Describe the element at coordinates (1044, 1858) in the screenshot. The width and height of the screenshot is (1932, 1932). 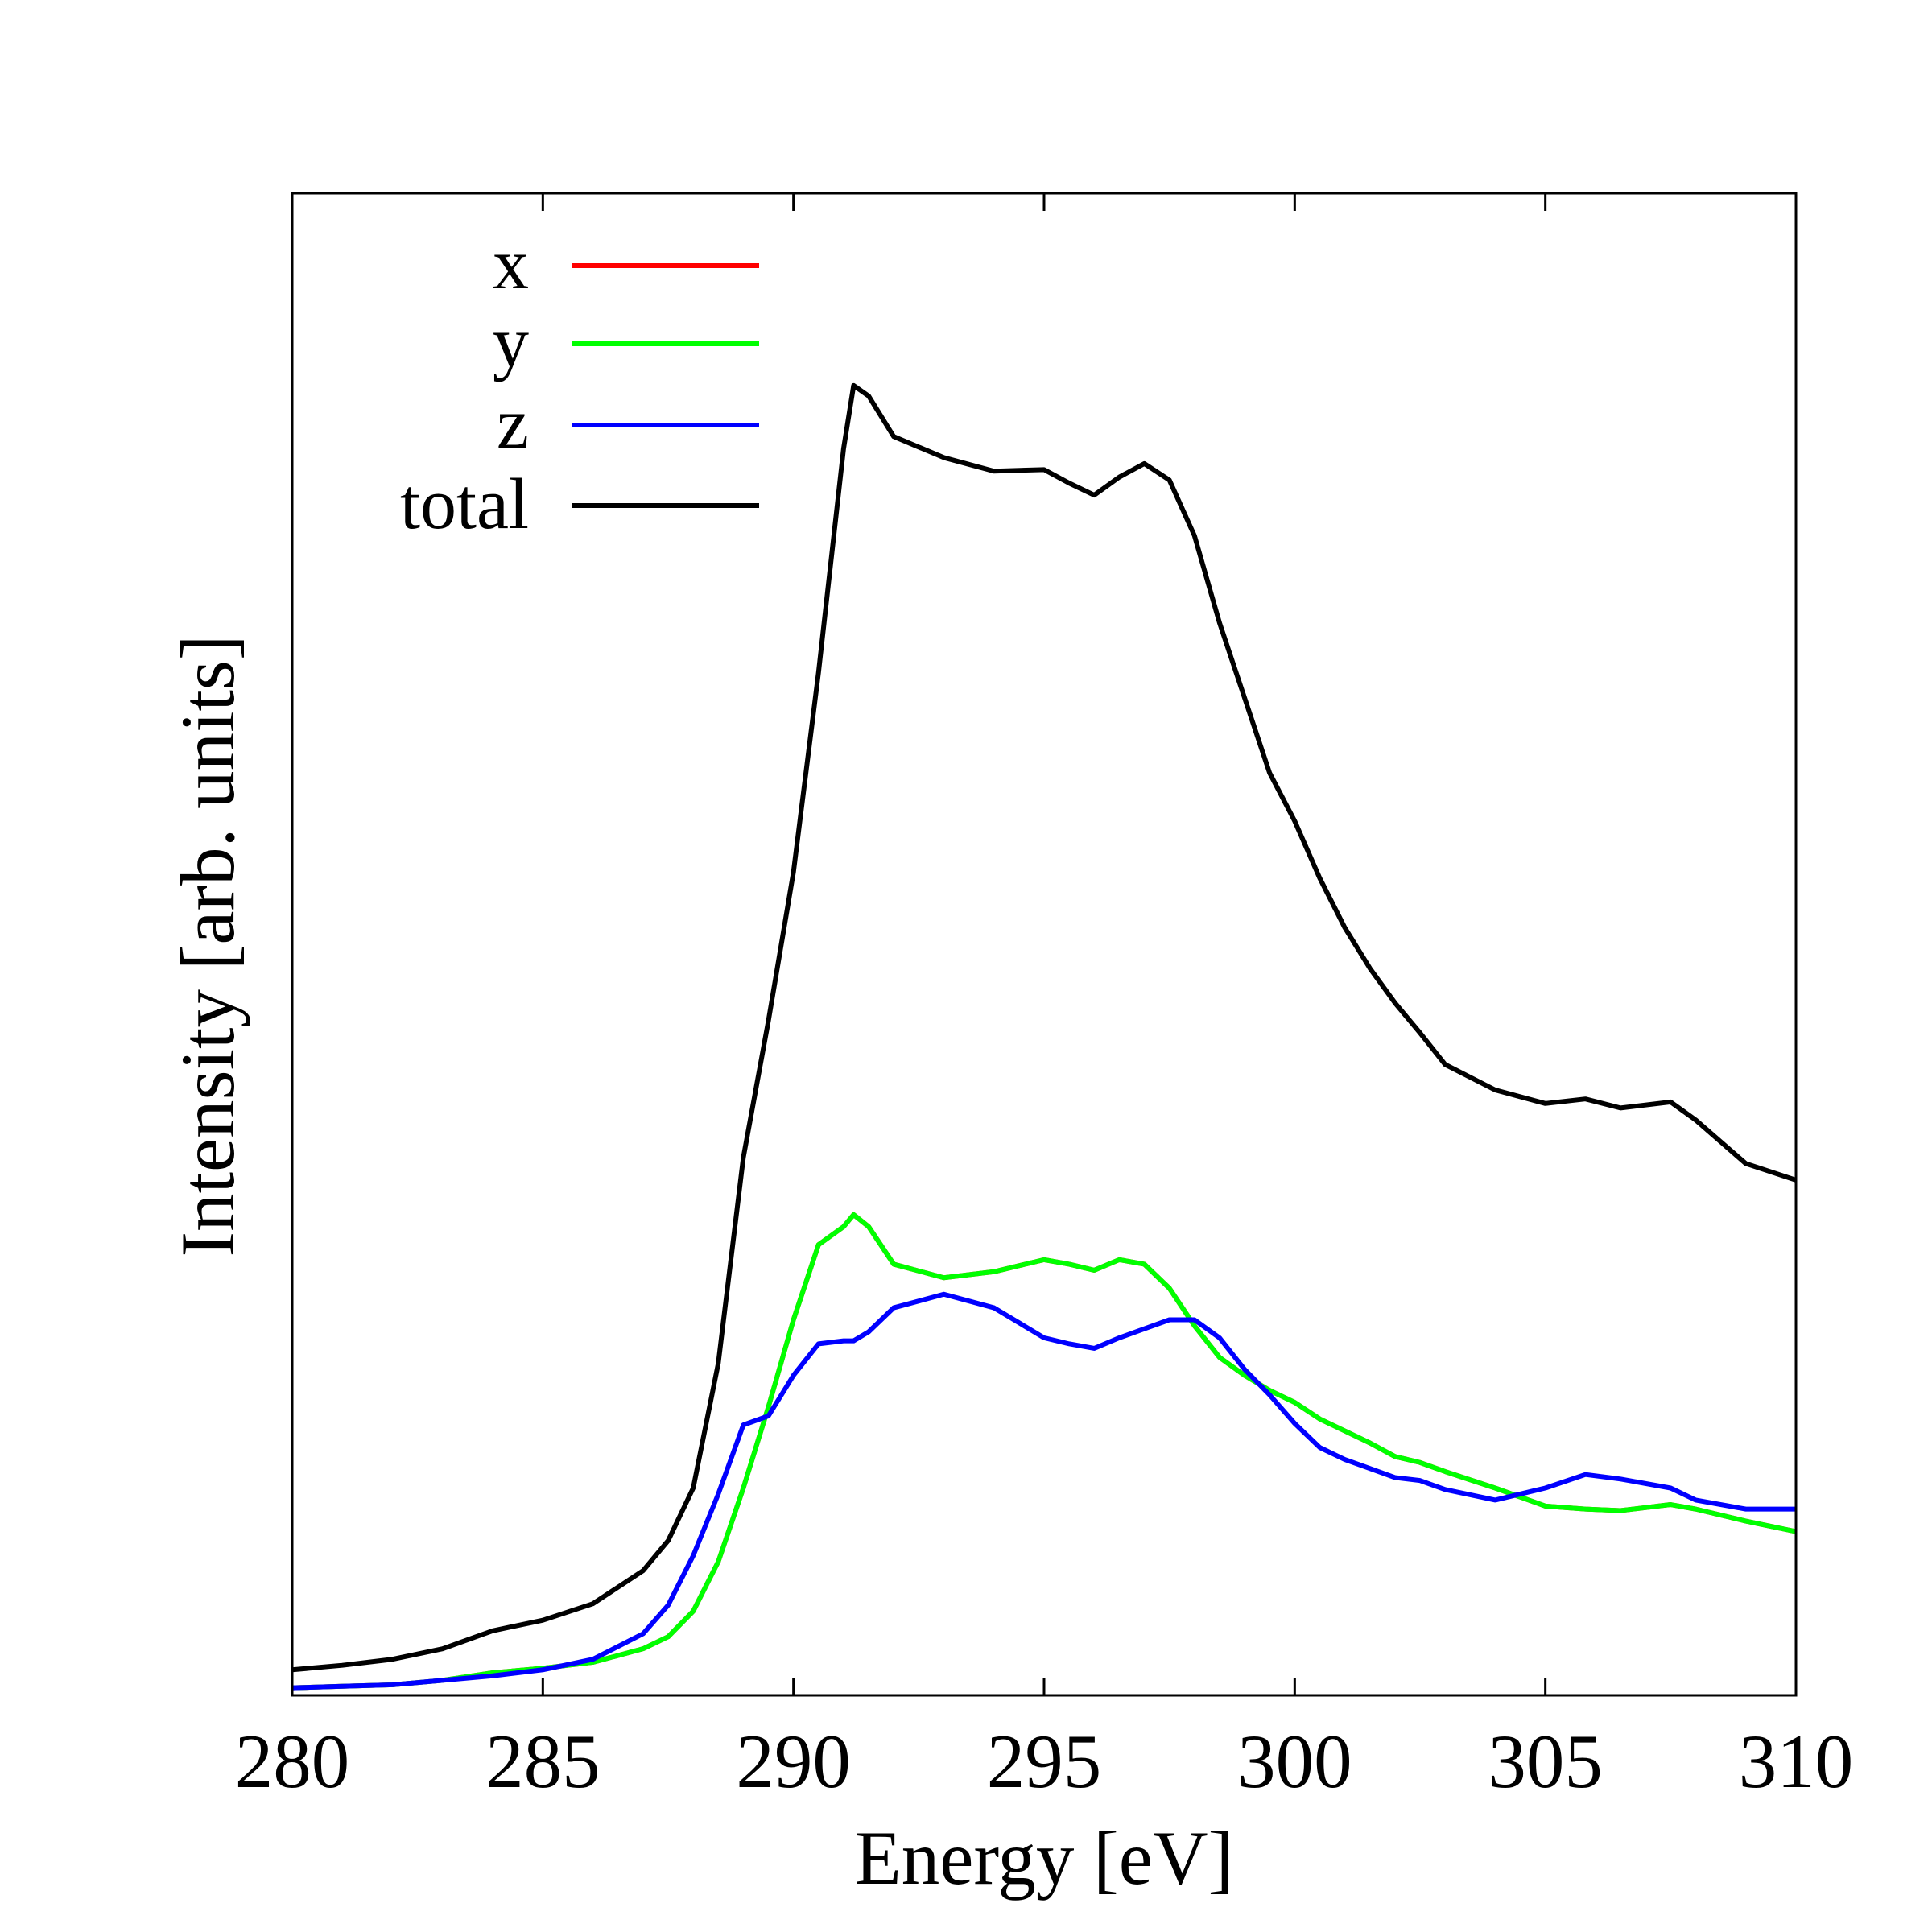
I see `x-axis-label: Energy [eV]` at that location.